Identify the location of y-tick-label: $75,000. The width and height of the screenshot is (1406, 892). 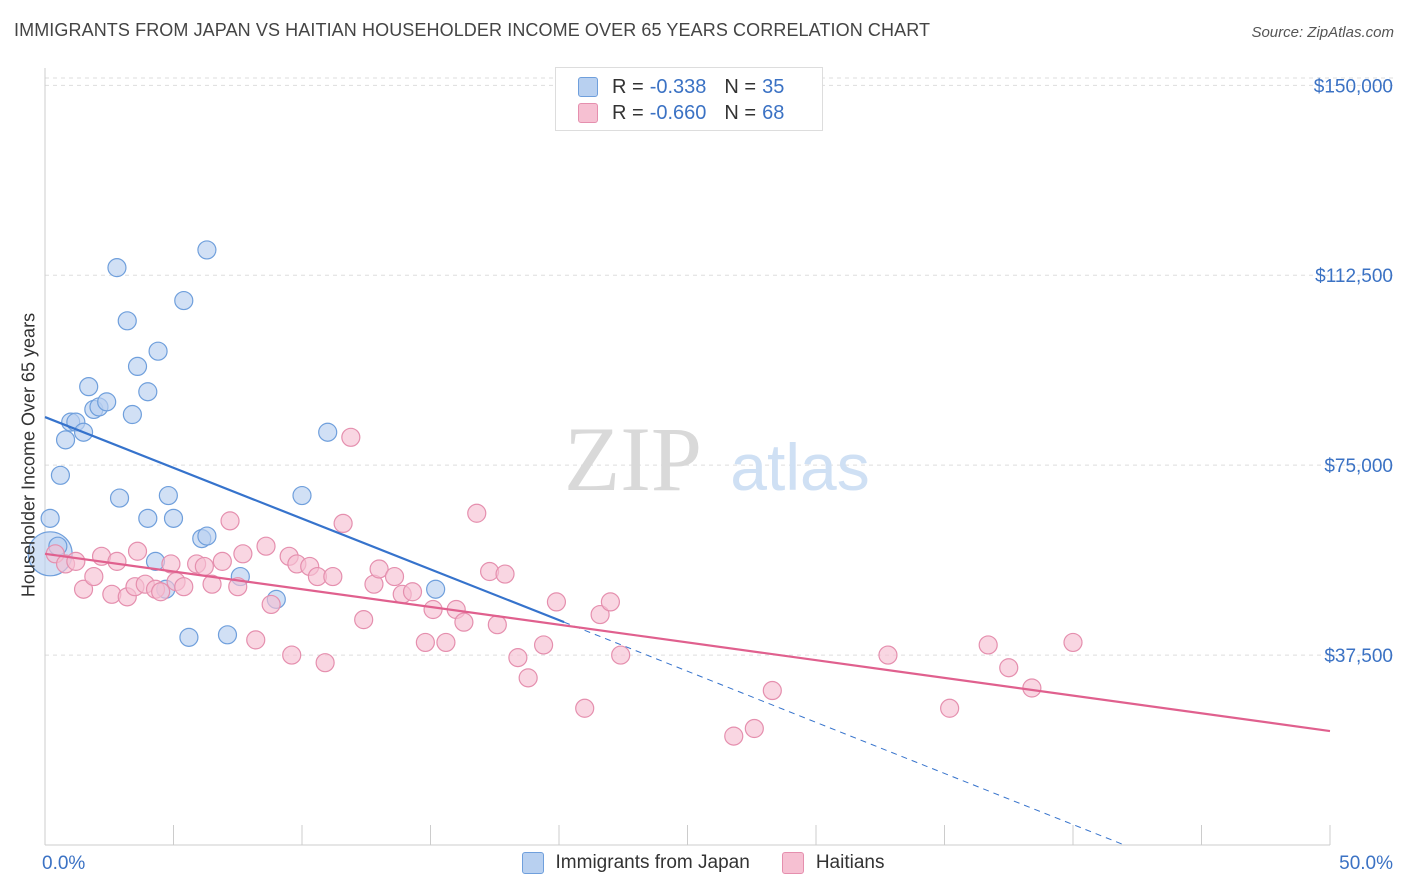
(1358, 466).